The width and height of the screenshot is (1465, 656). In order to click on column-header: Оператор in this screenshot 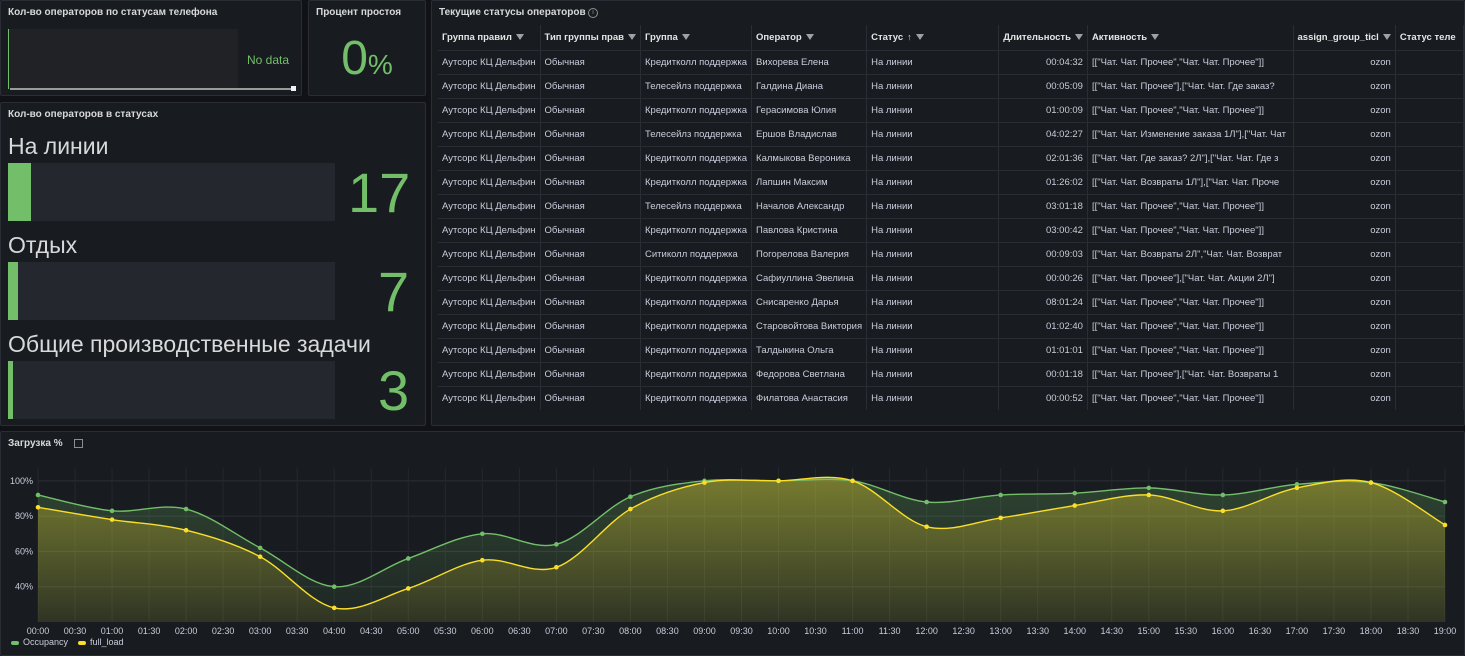, I will do `click(809, 37)`.